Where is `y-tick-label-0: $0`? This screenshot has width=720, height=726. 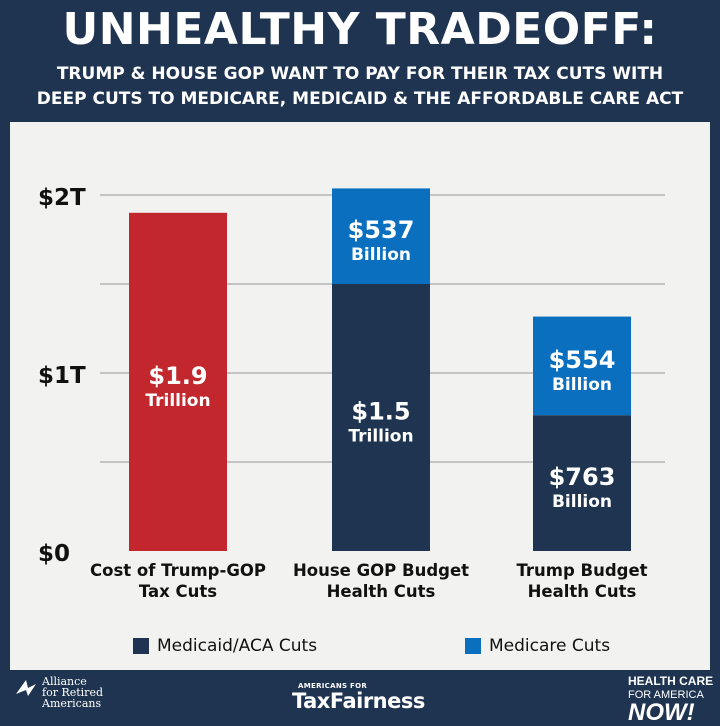
y-tick-label-0: $0 is located at coordinates (54, 554).